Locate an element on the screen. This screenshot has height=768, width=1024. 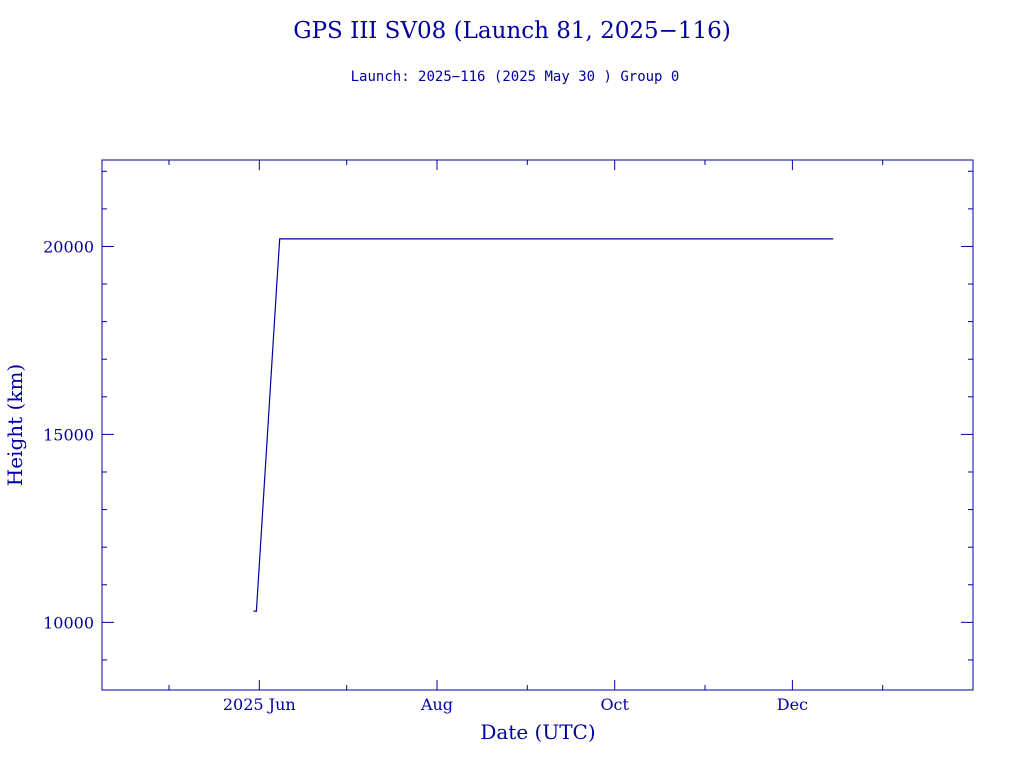
y-axis-label: Height (km) is located at coordinates (15, 425).